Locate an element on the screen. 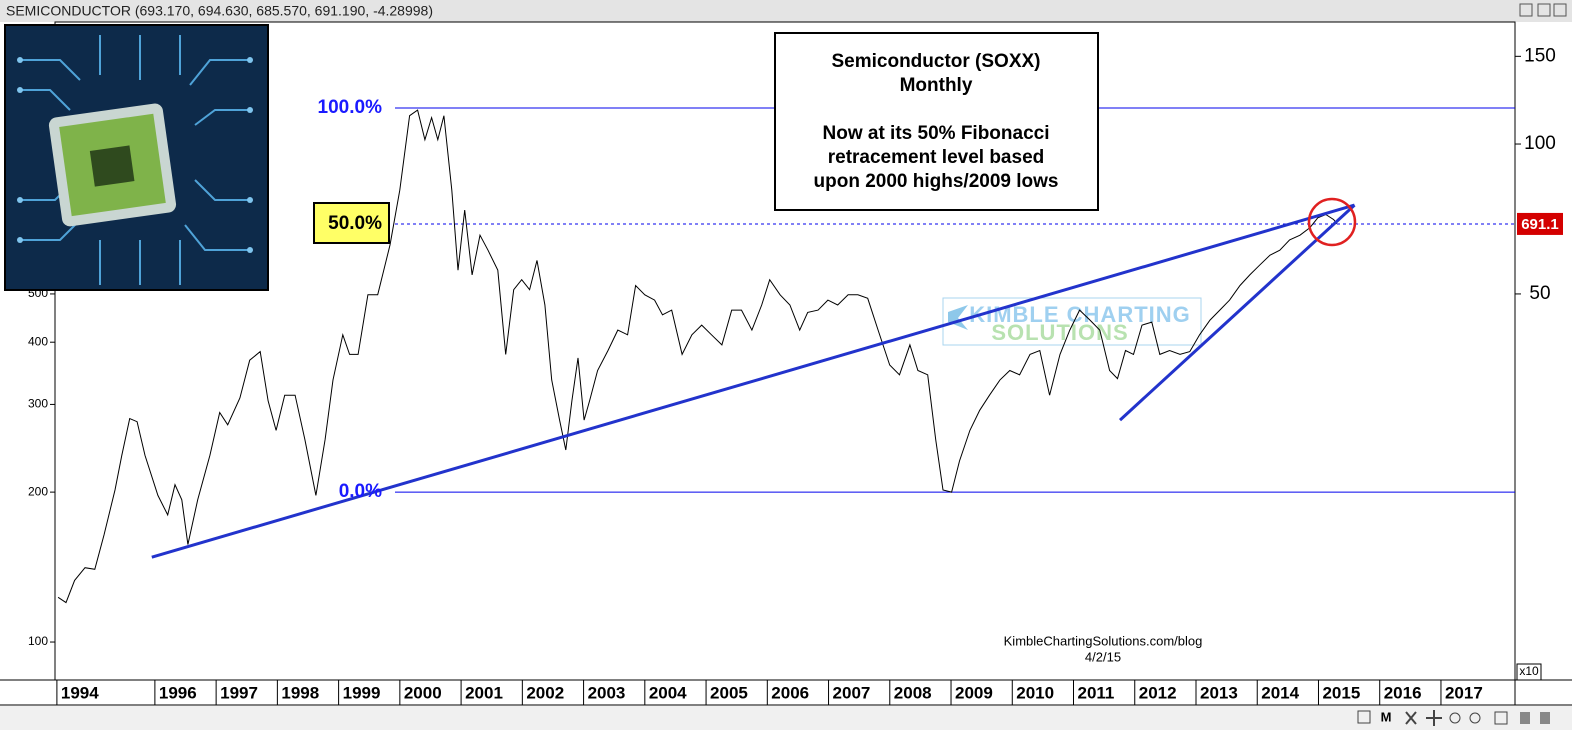 This screenshot has width=1572, height=730. watermark-text: SOLUTIONS is located at coordinates (1059, 332).